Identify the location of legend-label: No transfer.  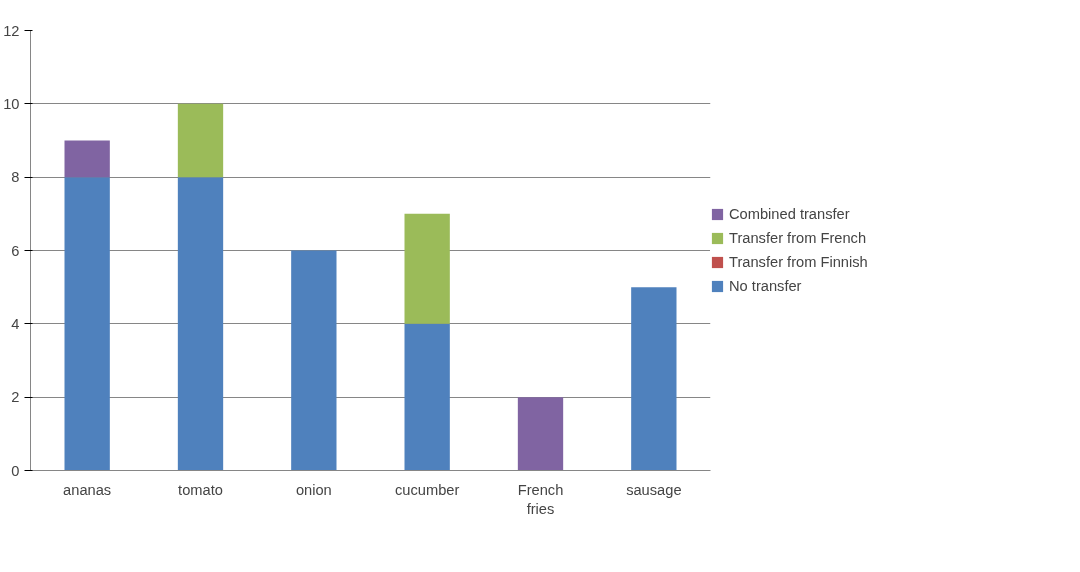
(765, 286).